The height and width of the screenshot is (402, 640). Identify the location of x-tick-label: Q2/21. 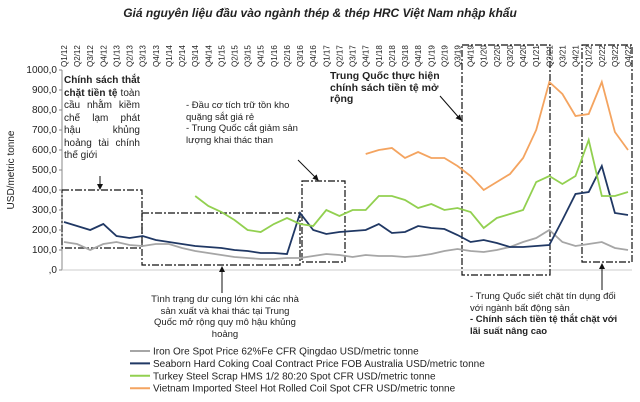
(549, 56).